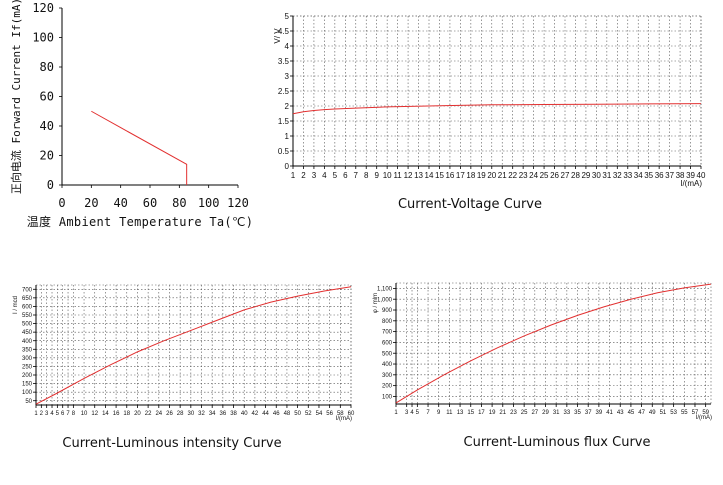 The width and height of the screenshot is (723, 485). What do you see at coordinates (387, 344) in the screenshot?
I see `y-tick-label: 600` at bounding box center [387, 344].